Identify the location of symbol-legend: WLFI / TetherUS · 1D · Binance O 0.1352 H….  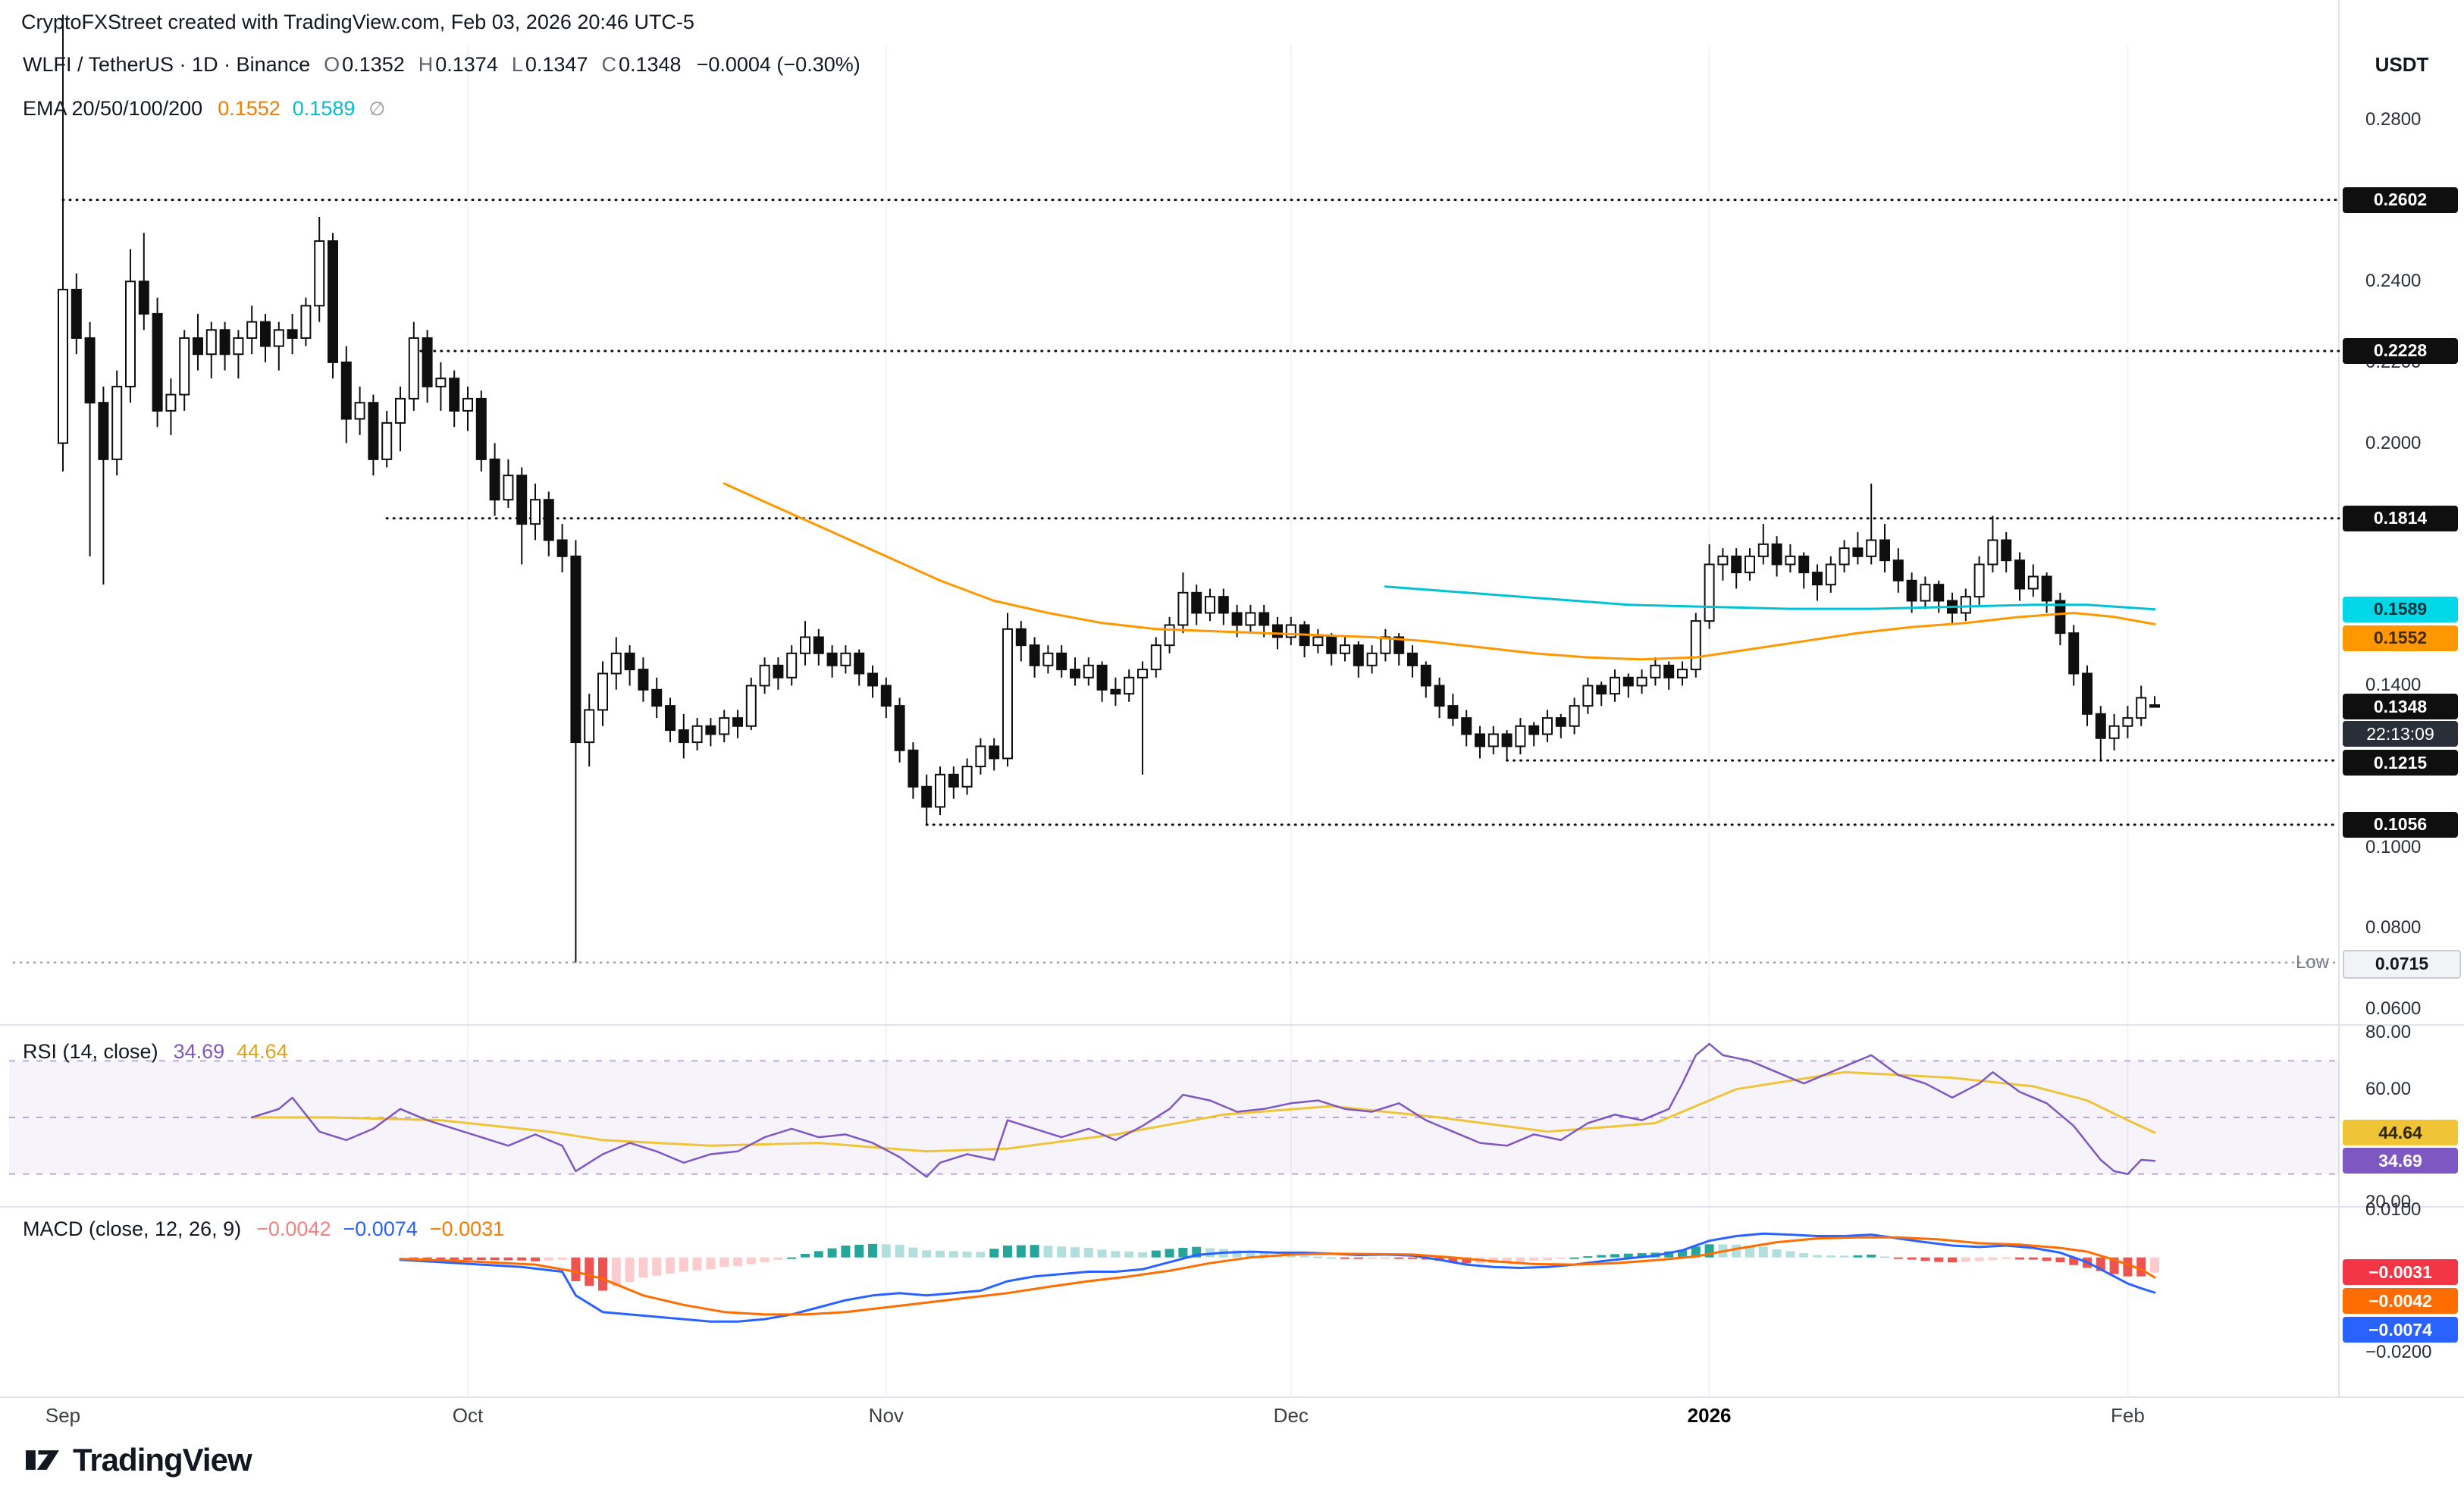
(442, 65).